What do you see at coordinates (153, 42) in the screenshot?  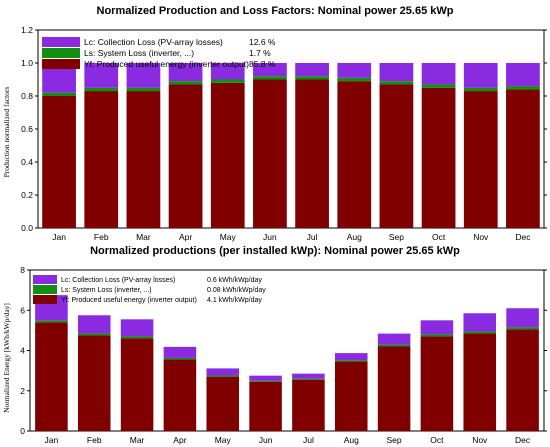 I see `chart-1-legend-label: Lc: Collection Loss (PV-array losses)` at bounding box center [153, 42].